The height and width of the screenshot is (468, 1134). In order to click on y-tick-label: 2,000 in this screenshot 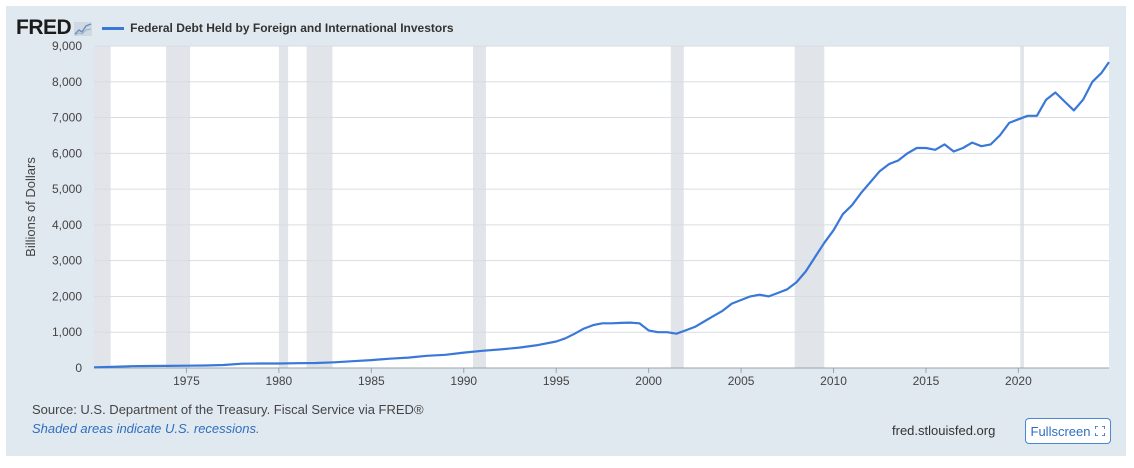, I will do `click(67, 296)`.